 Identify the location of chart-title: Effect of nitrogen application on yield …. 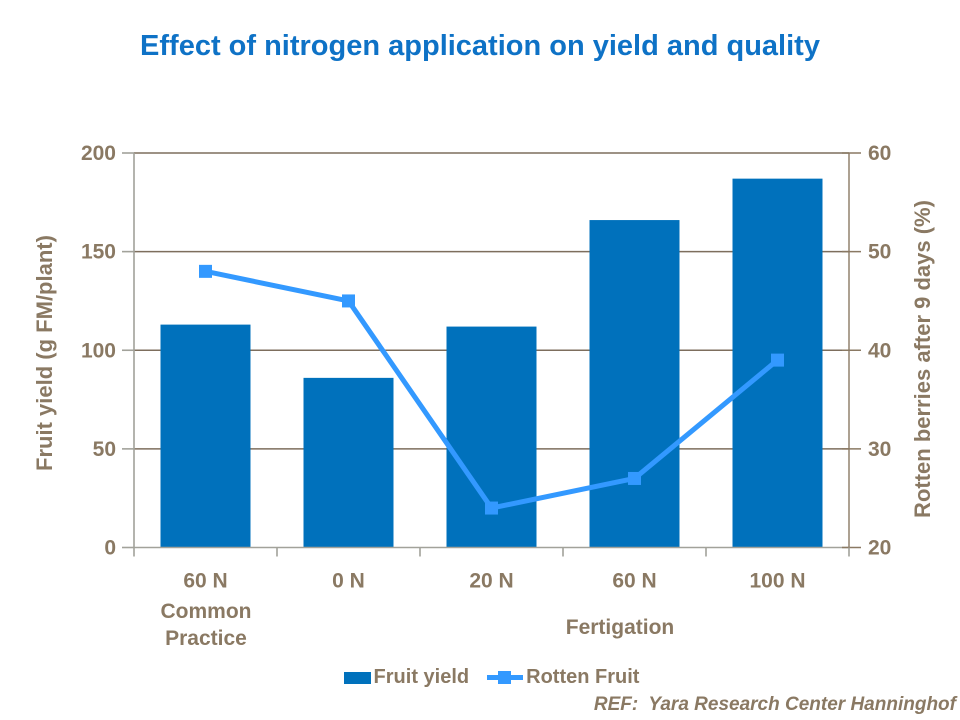
(480, 46).